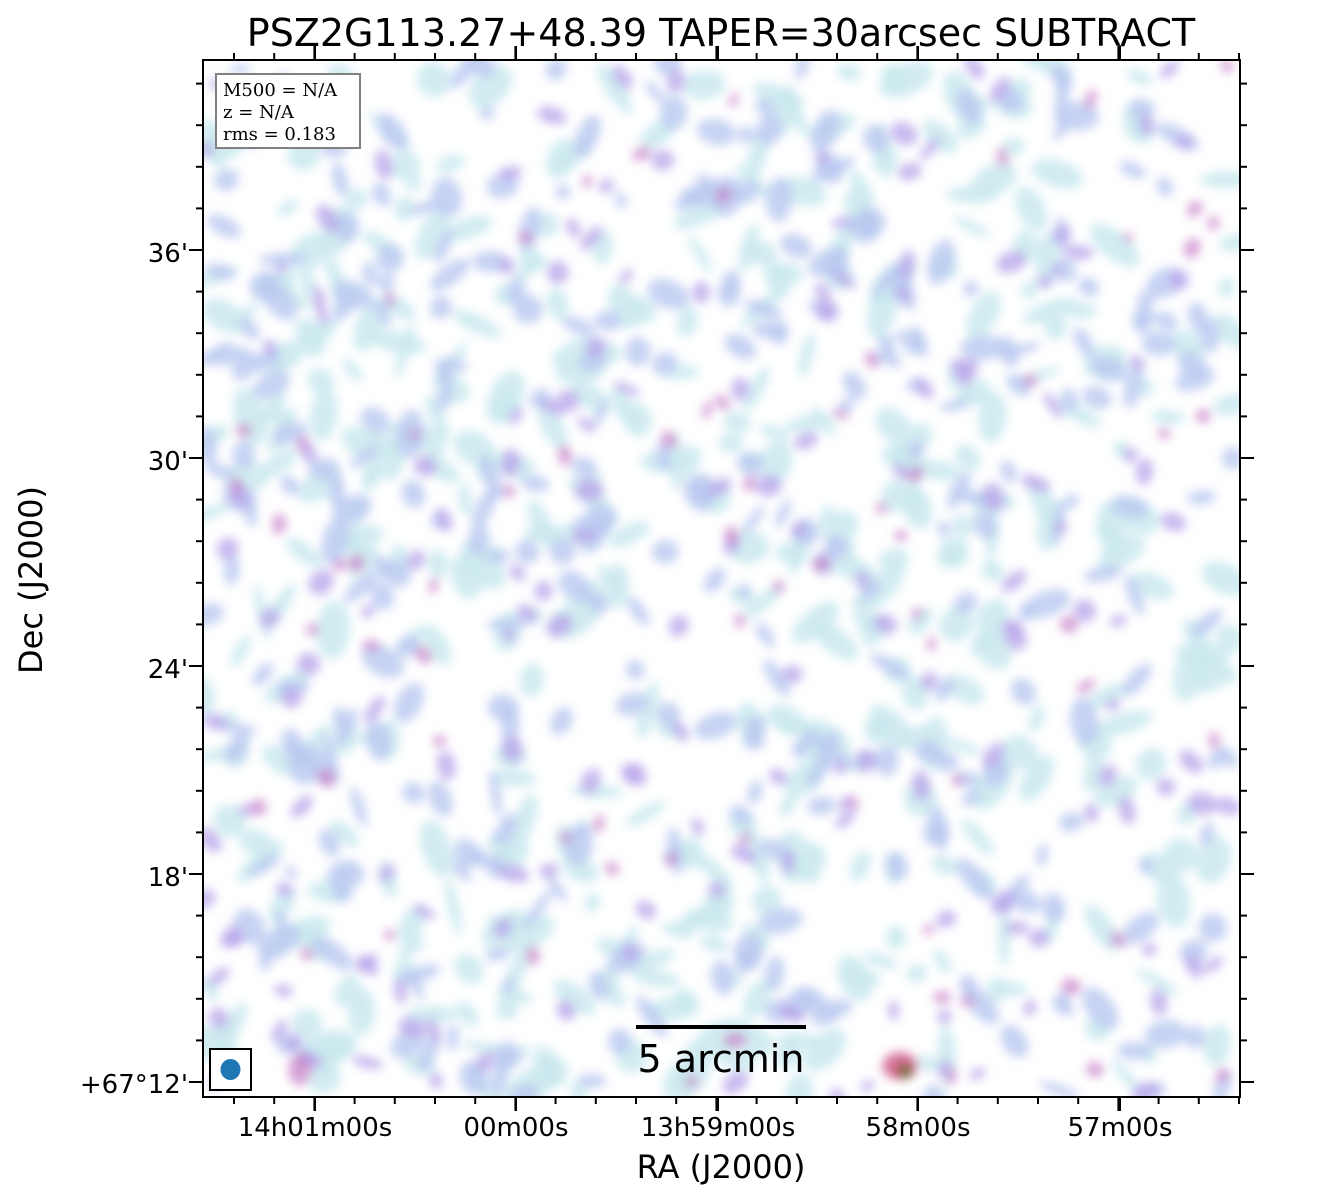 This screenshot has width=1321, height=1200. Describe the element at coordinates (168, 670) in the screenshot. I see `y-tick-label: 24'` at that location.